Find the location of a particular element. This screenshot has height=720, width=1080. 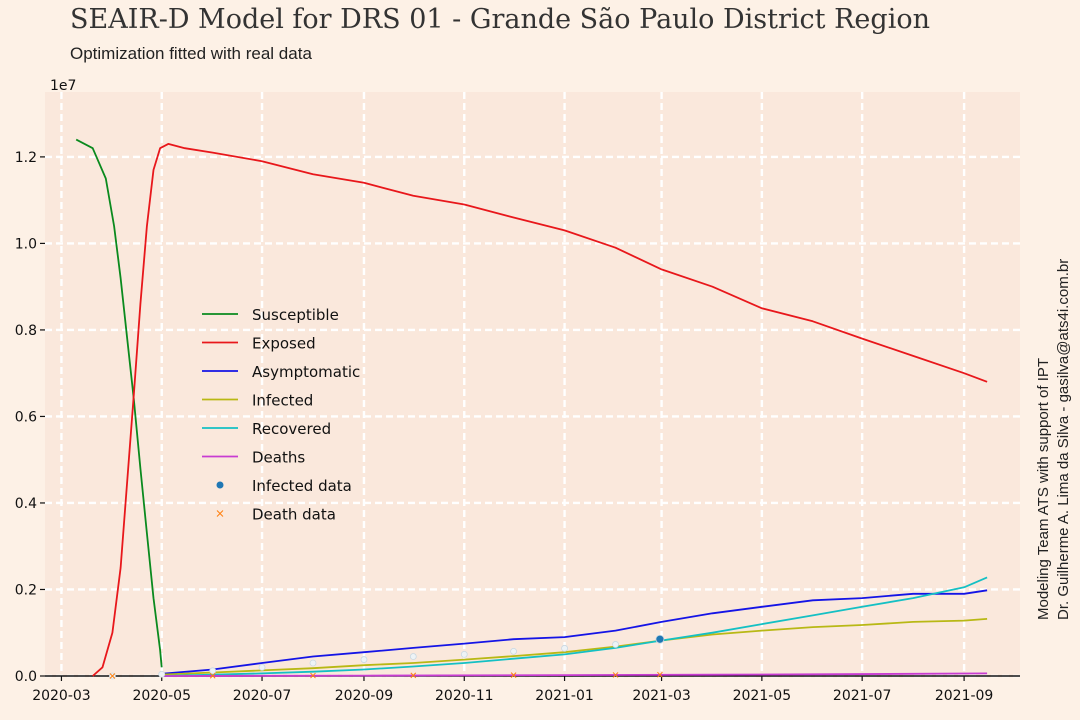

susceptible-line is located at coordinates (119, 403).